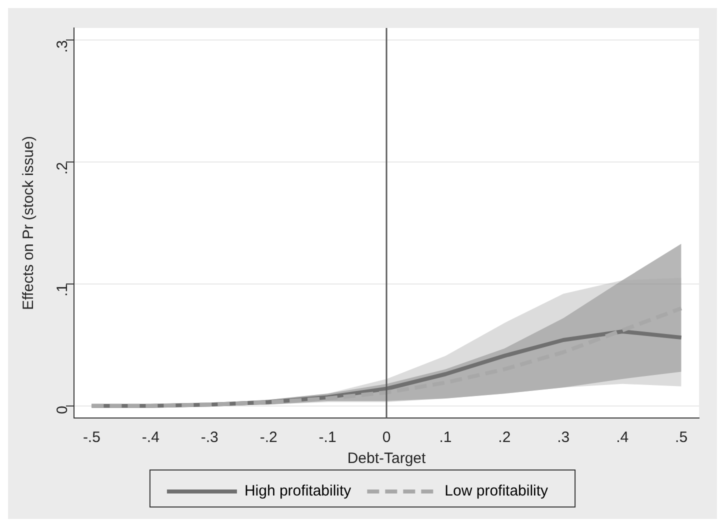  Describe the element at coordinates (327, 437) in the screenshot. I see `x-tick-label: -.1` at that location.